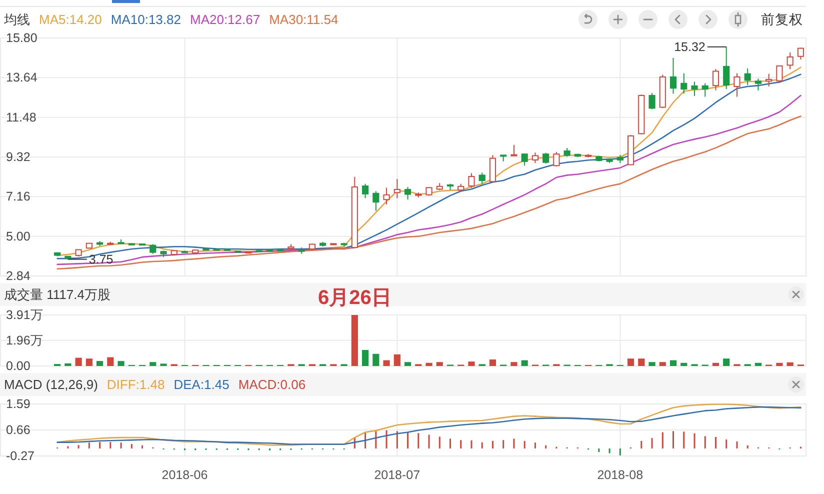 The image size is (824, 494). Describe the element at coordinates (620, 475) in the screenshot. I see `x-tick-label: 2018-08` at that location.